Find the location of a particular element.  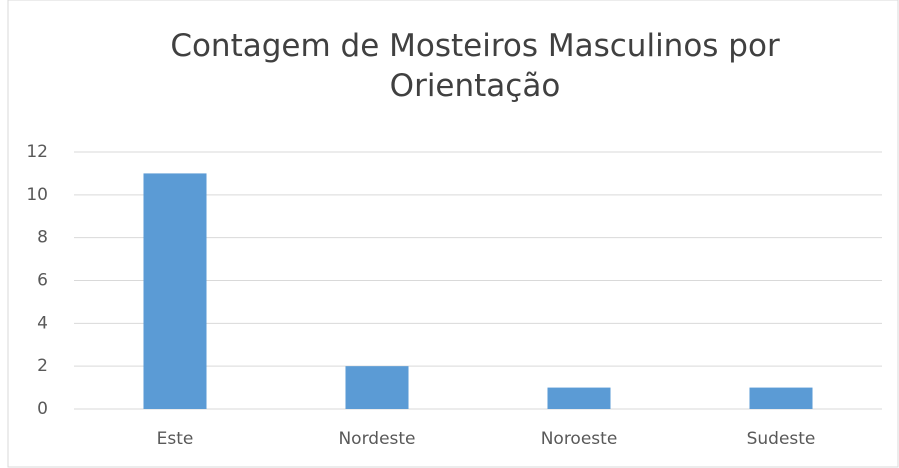

x-tick-label: Este is located at coordinates (175, 439).